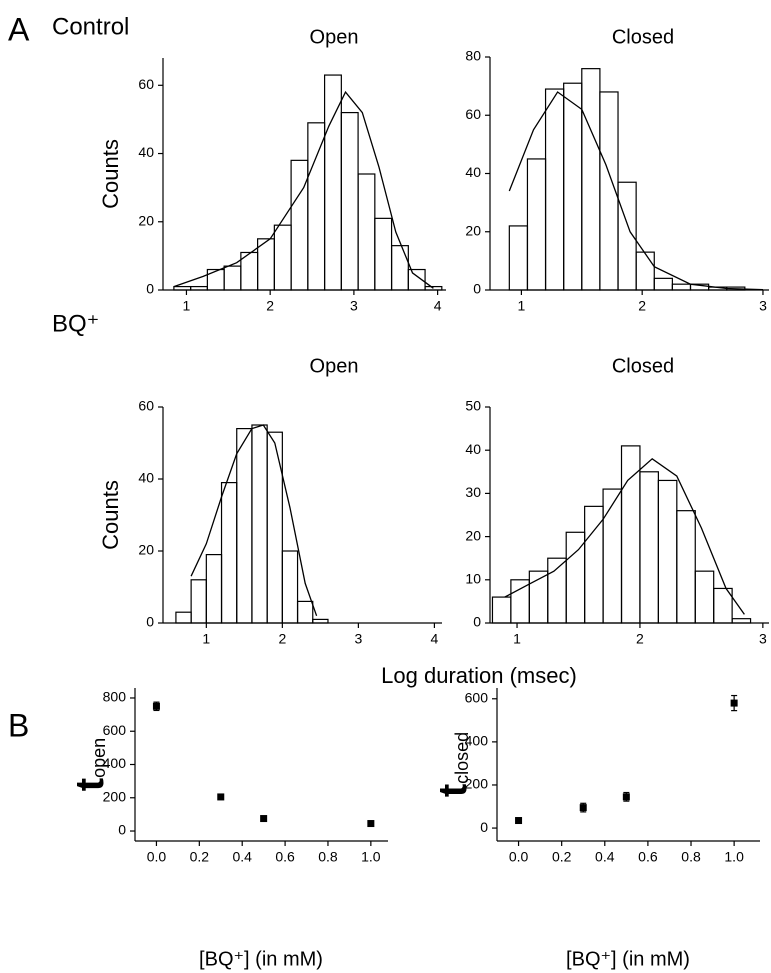 The width and height of the screenshot is (771, 973). Describe the element at coordinates (473, 492) in the screenshot. I see `y-tick-label: 30` at that location.